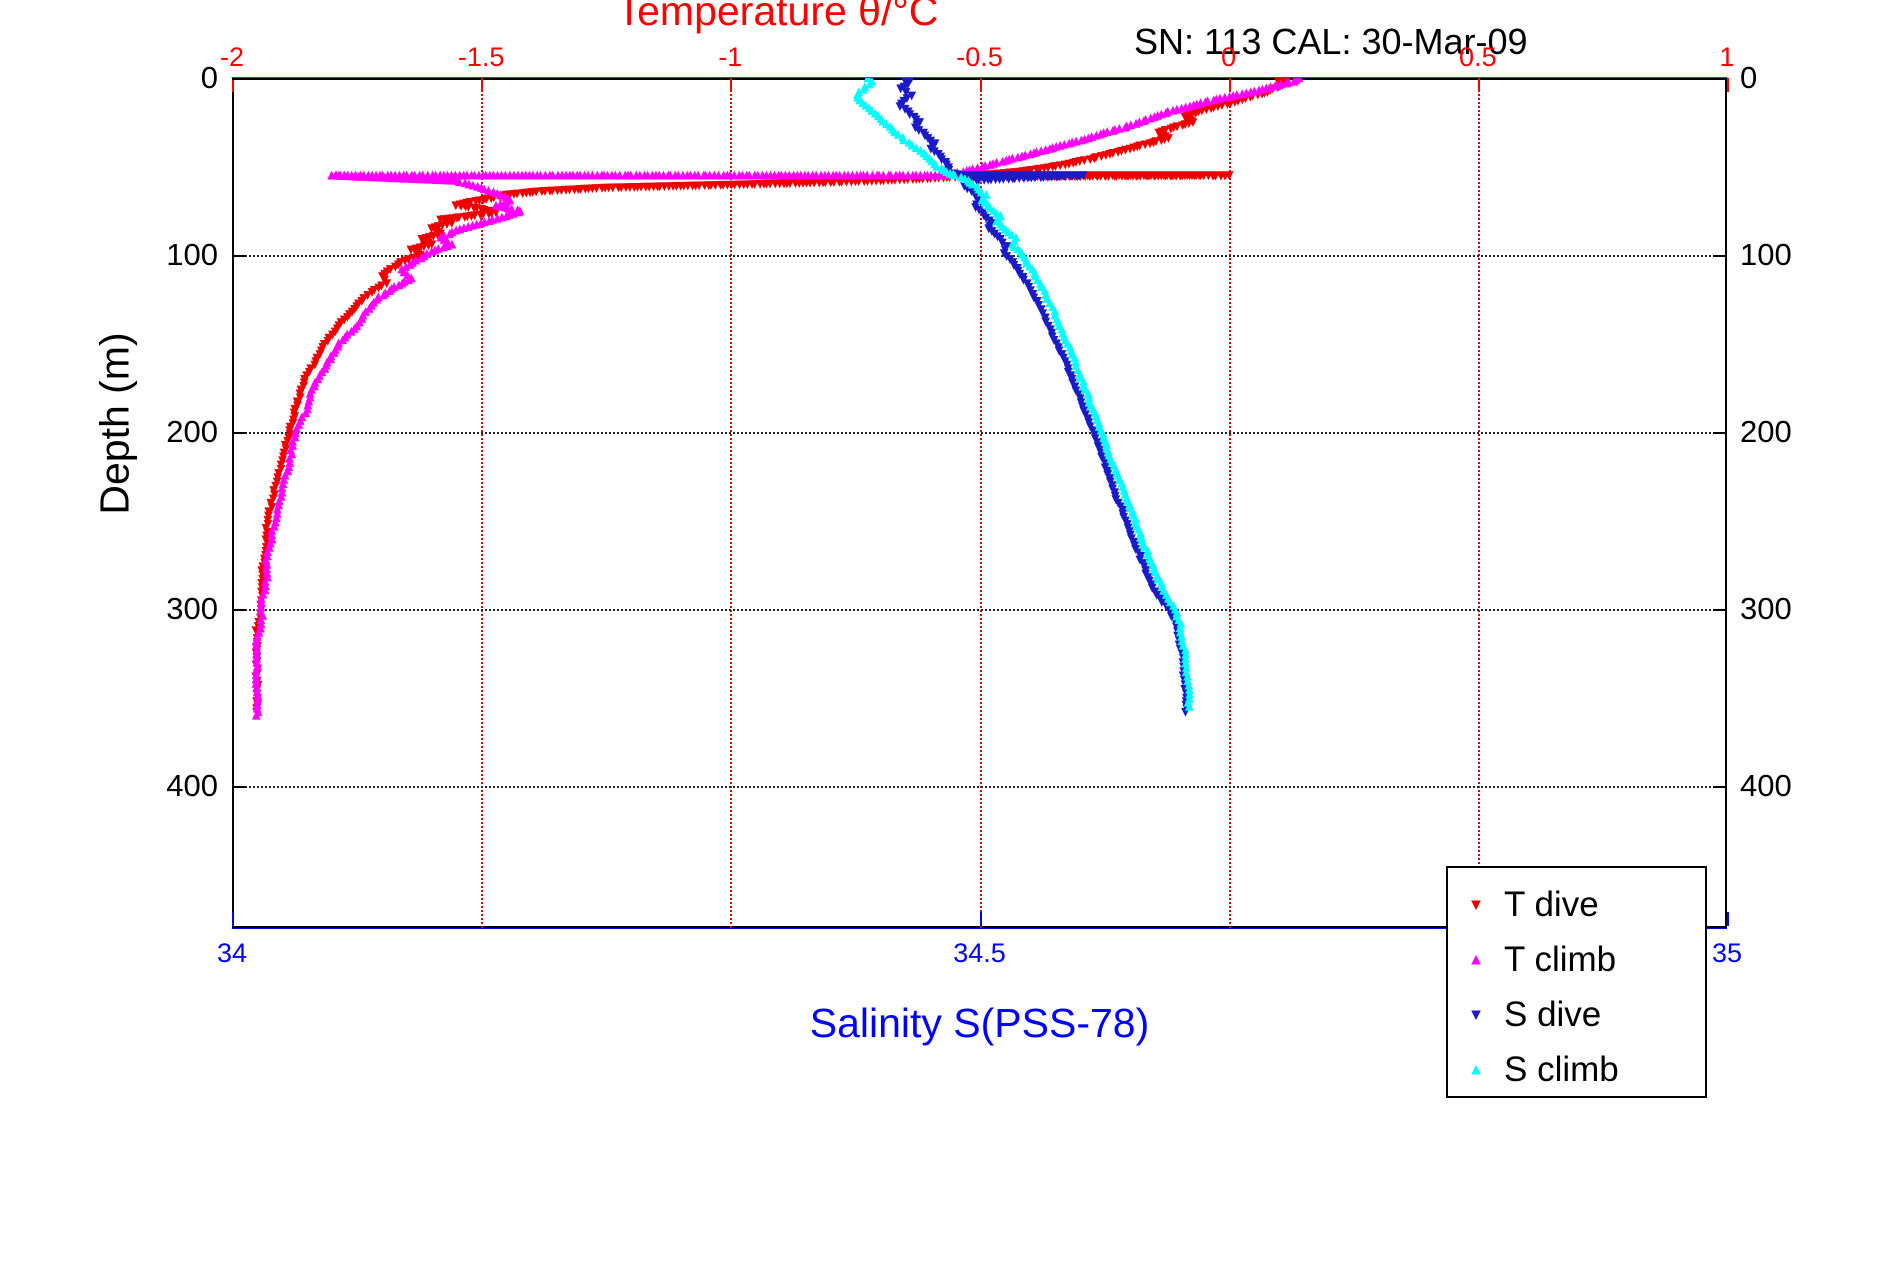  I want to click on top-axis-title: Temperature θ/°C, so click(777, 17).